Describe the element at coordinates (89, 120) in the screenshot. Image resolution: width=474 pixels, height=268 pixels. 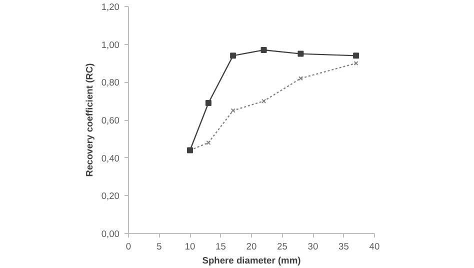
I see `y-axis-title: Recovery coefficient (RC)` at that location.